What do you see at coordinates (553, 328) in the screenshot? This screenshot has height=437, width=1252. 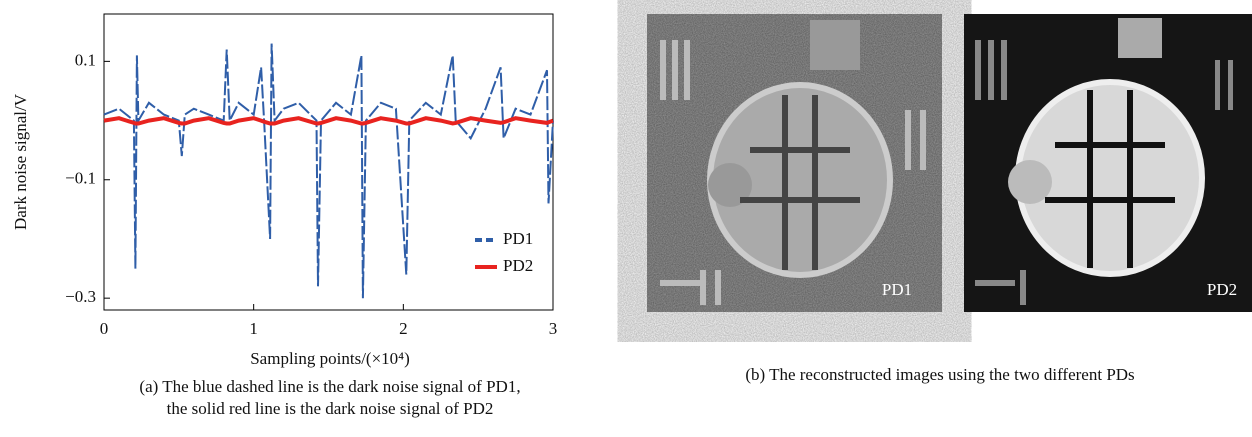 I see `x-tick-label: 3` at bounding box center [553, 328].